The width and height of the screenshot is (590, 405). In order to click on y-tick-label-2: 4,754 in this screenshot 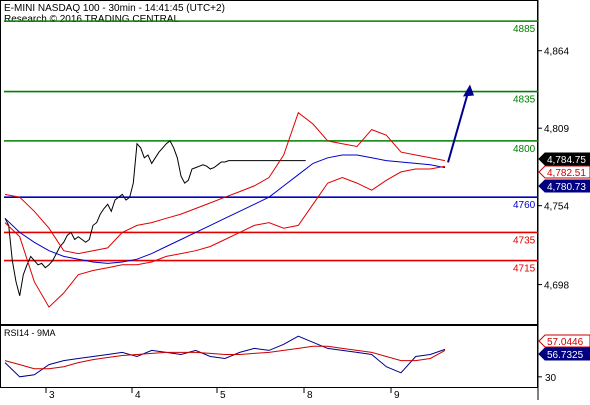, I will do `click(556, 207)`.